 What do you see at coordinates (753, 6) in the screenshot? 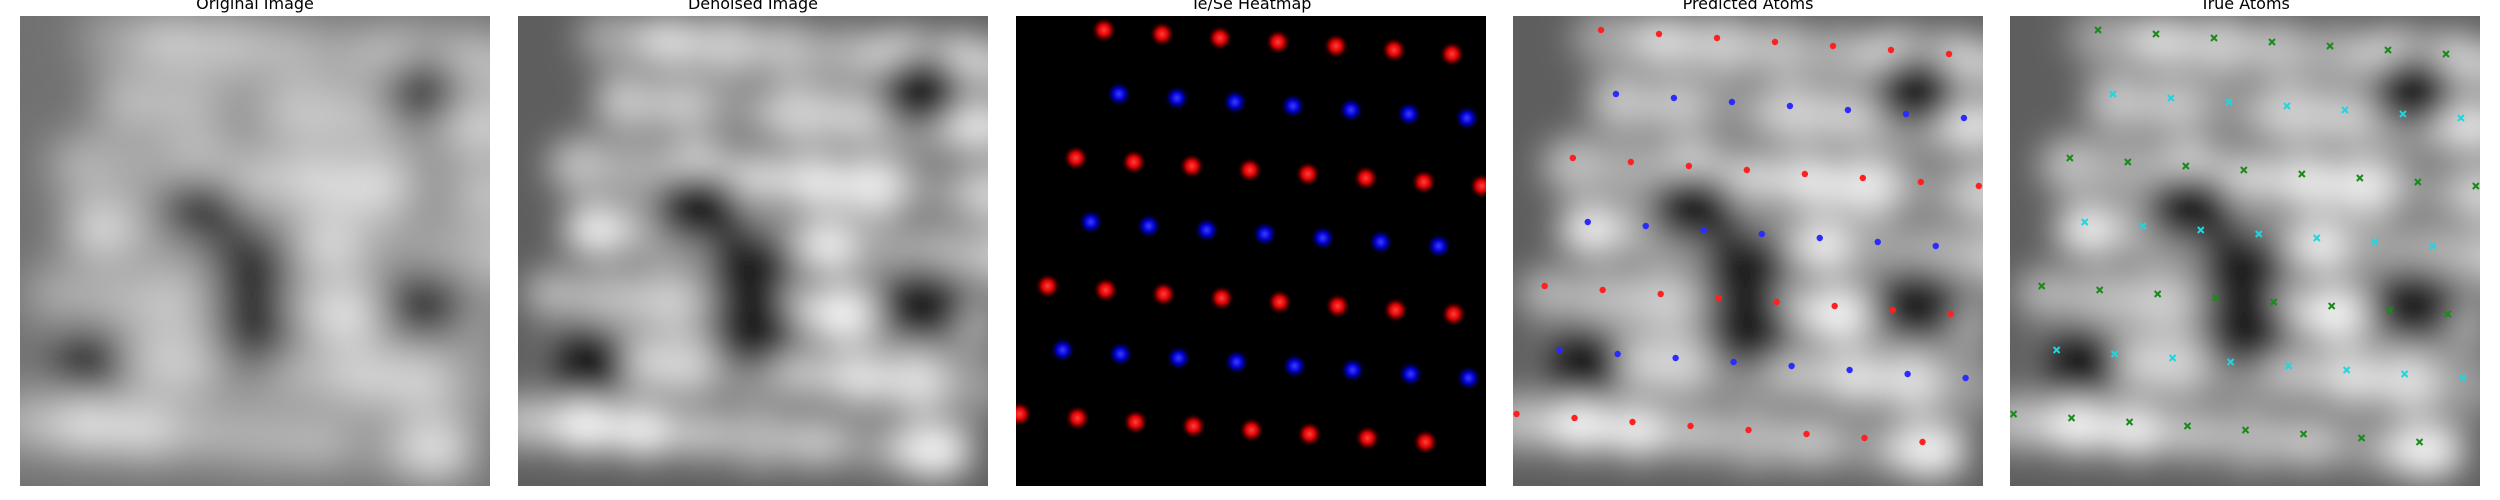
I see `panel-title-denoised: Denoised Image` at bounding box center [753, 6].